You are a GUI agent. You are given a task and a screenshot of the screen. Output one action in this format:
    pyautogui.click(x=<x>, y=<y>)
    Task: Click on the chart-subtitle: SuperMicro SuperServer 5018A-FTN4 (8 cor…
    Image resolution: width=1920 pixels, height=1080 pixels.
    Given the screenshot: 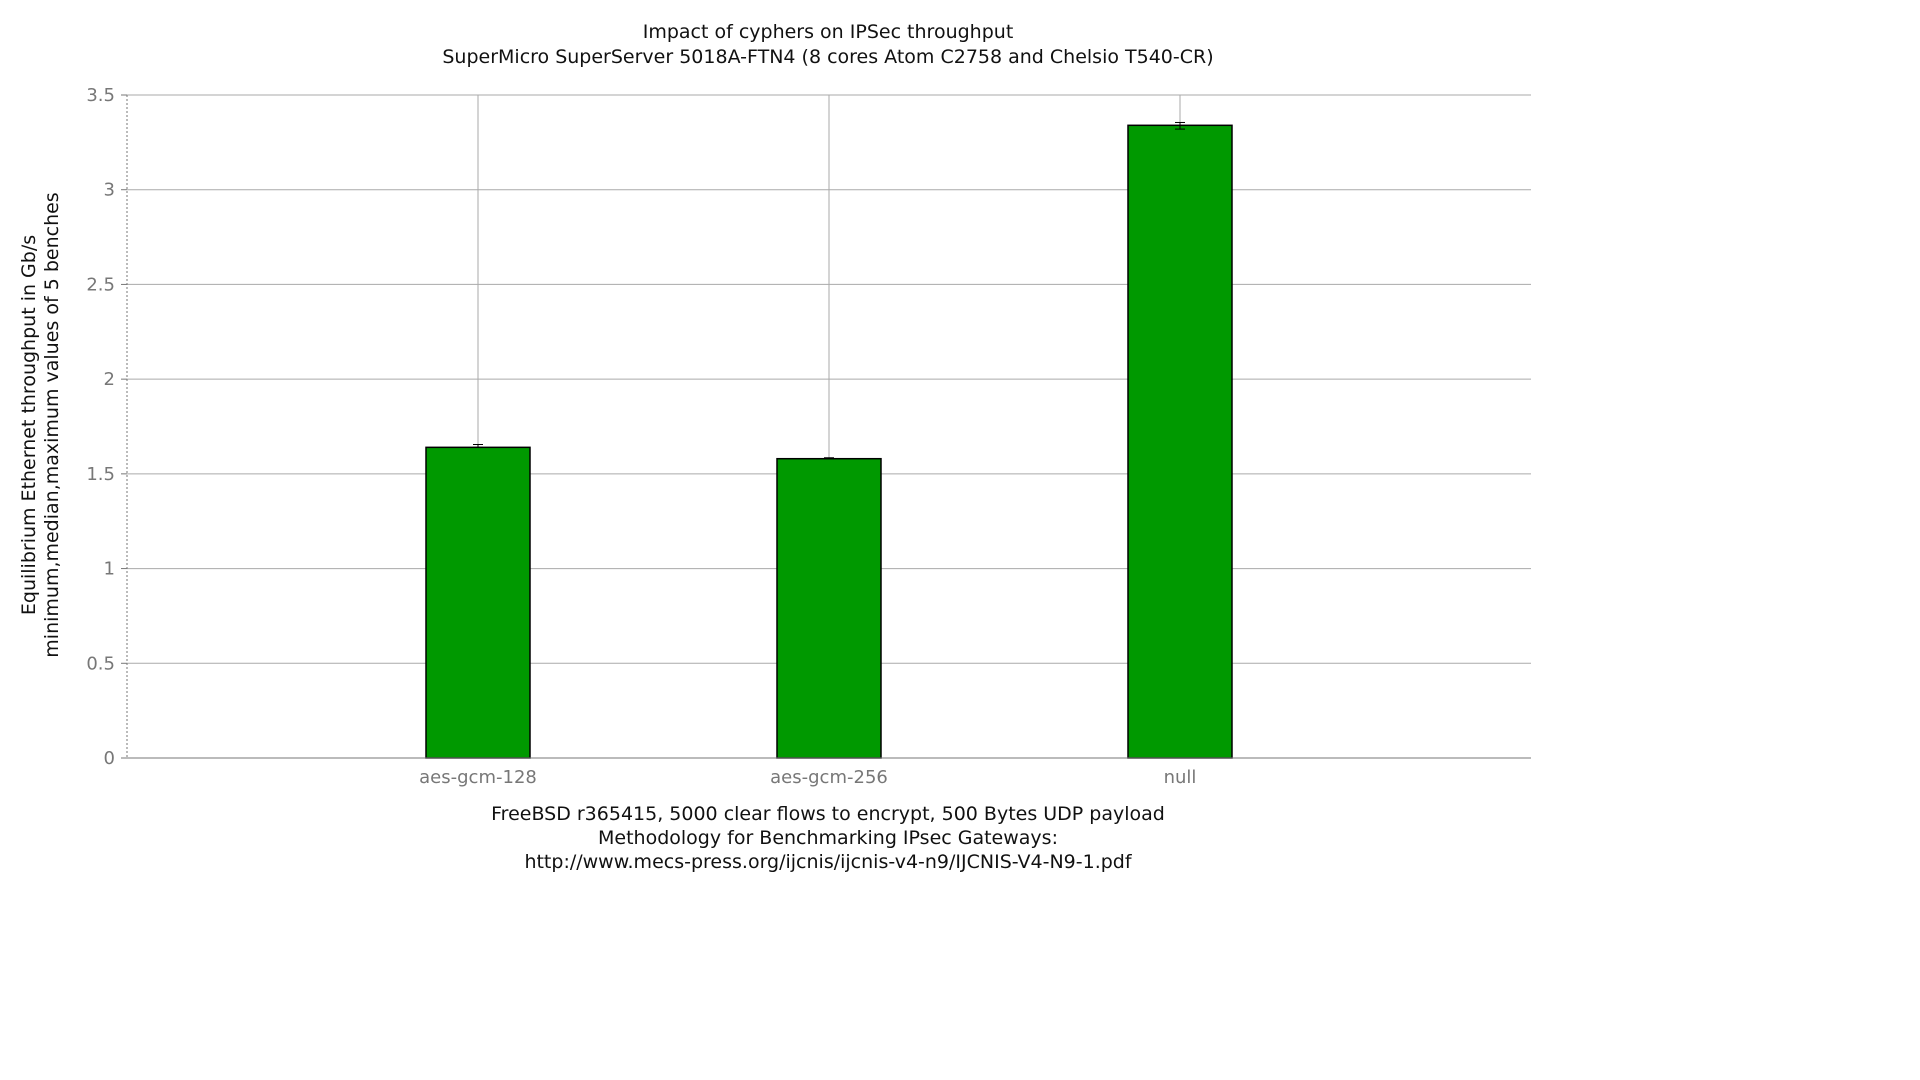 What is the action you would take?
    pyautogui.click(x=827, y=57)
    